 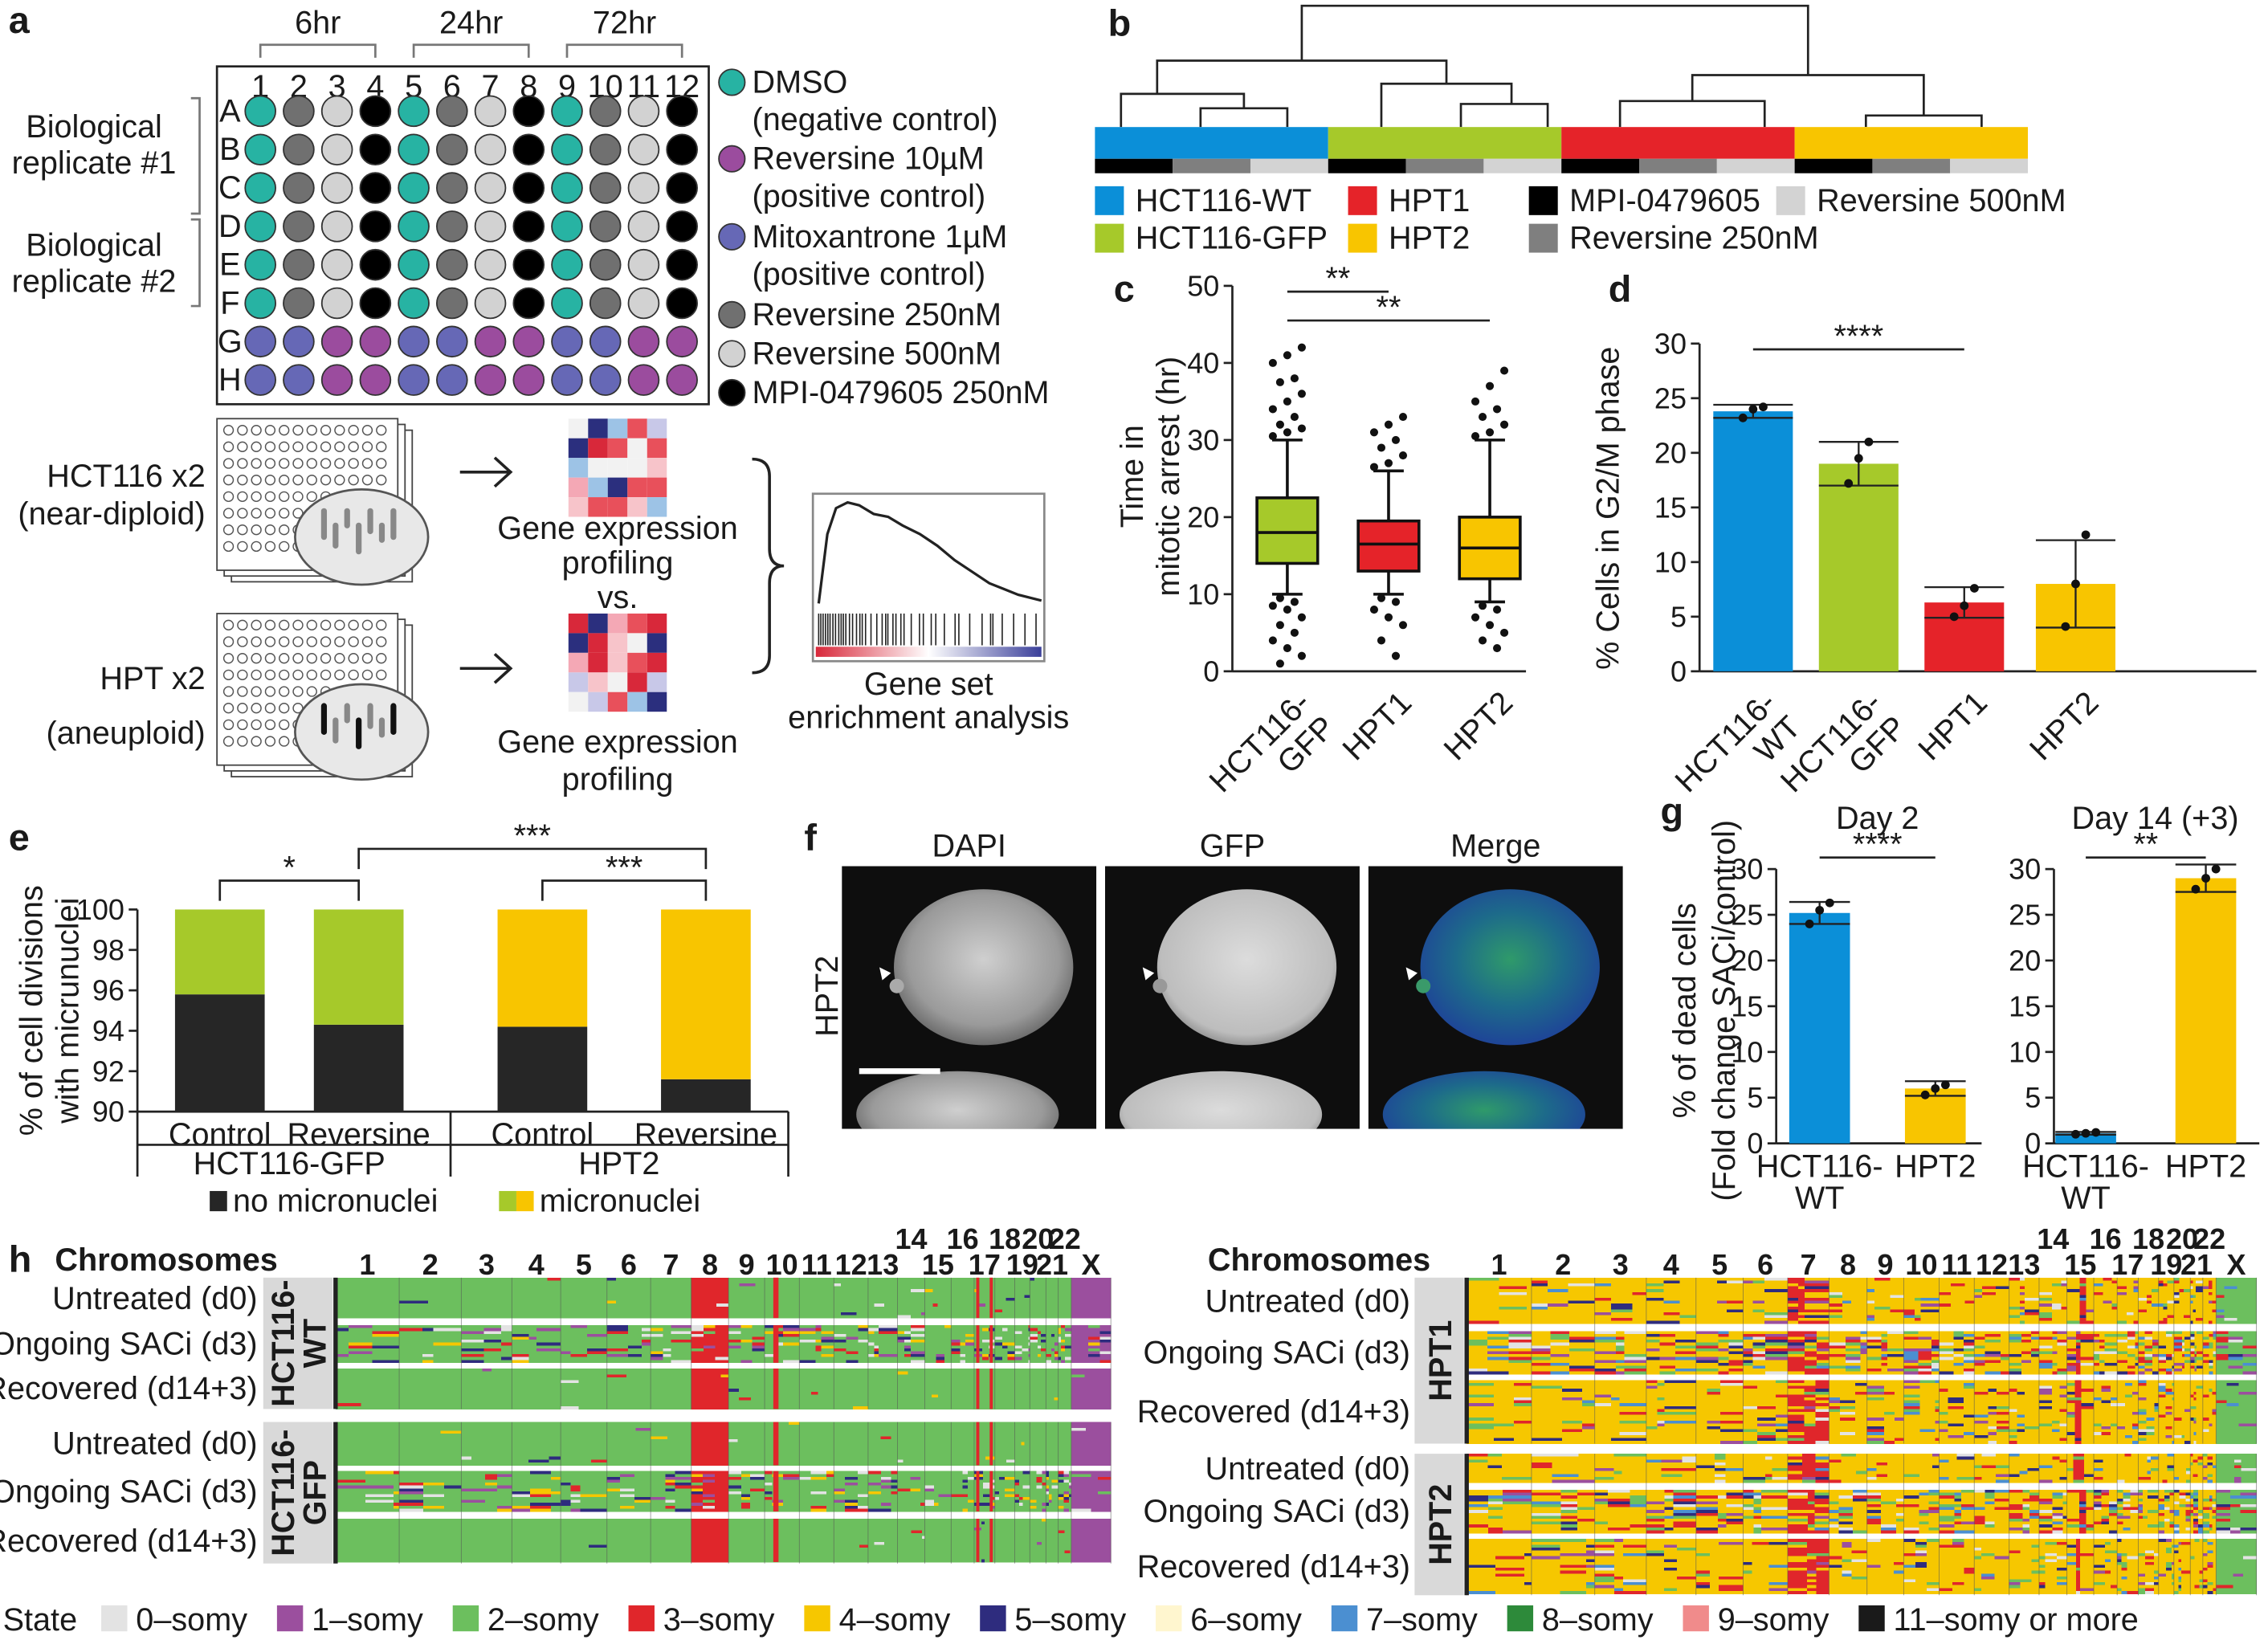 I want to click on cell-line-note: (aneuploid), so click(x=127, y=733).